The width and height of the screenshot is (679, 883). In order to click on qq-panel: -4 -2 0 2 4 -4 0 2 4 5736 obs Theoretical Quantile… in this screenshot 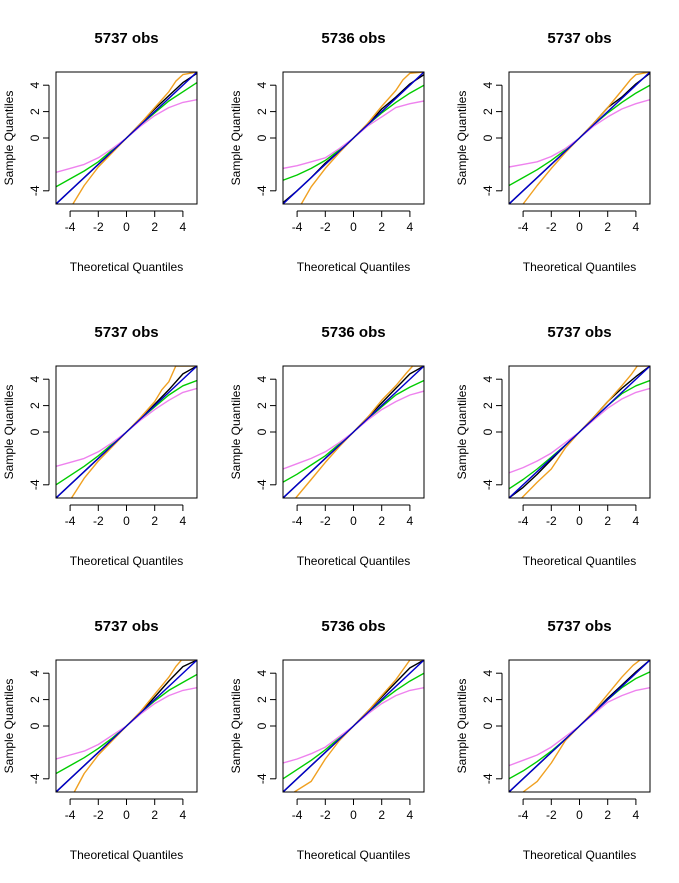, I will do `click(327, 152)`.